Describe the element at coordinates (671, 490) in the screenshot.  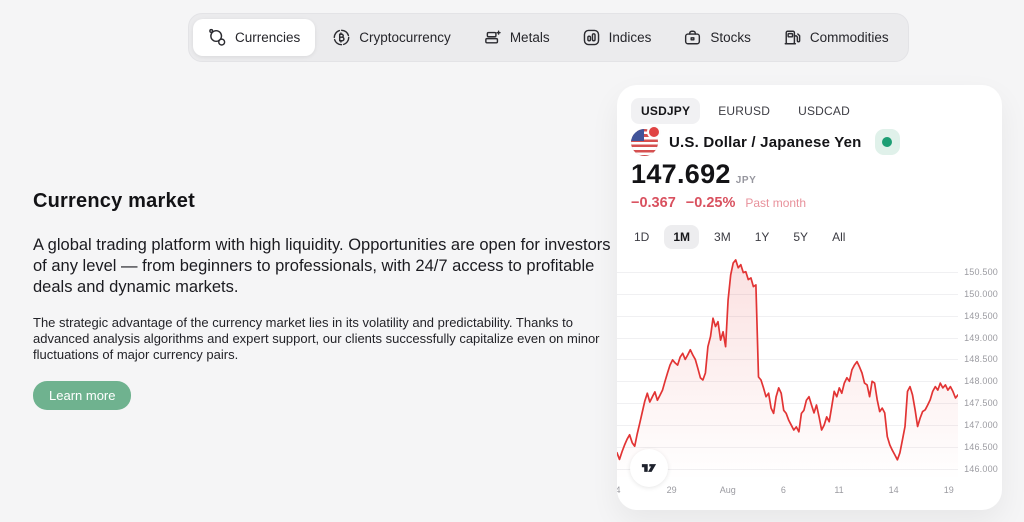
I see `x-axis-tick: 29` at that location.